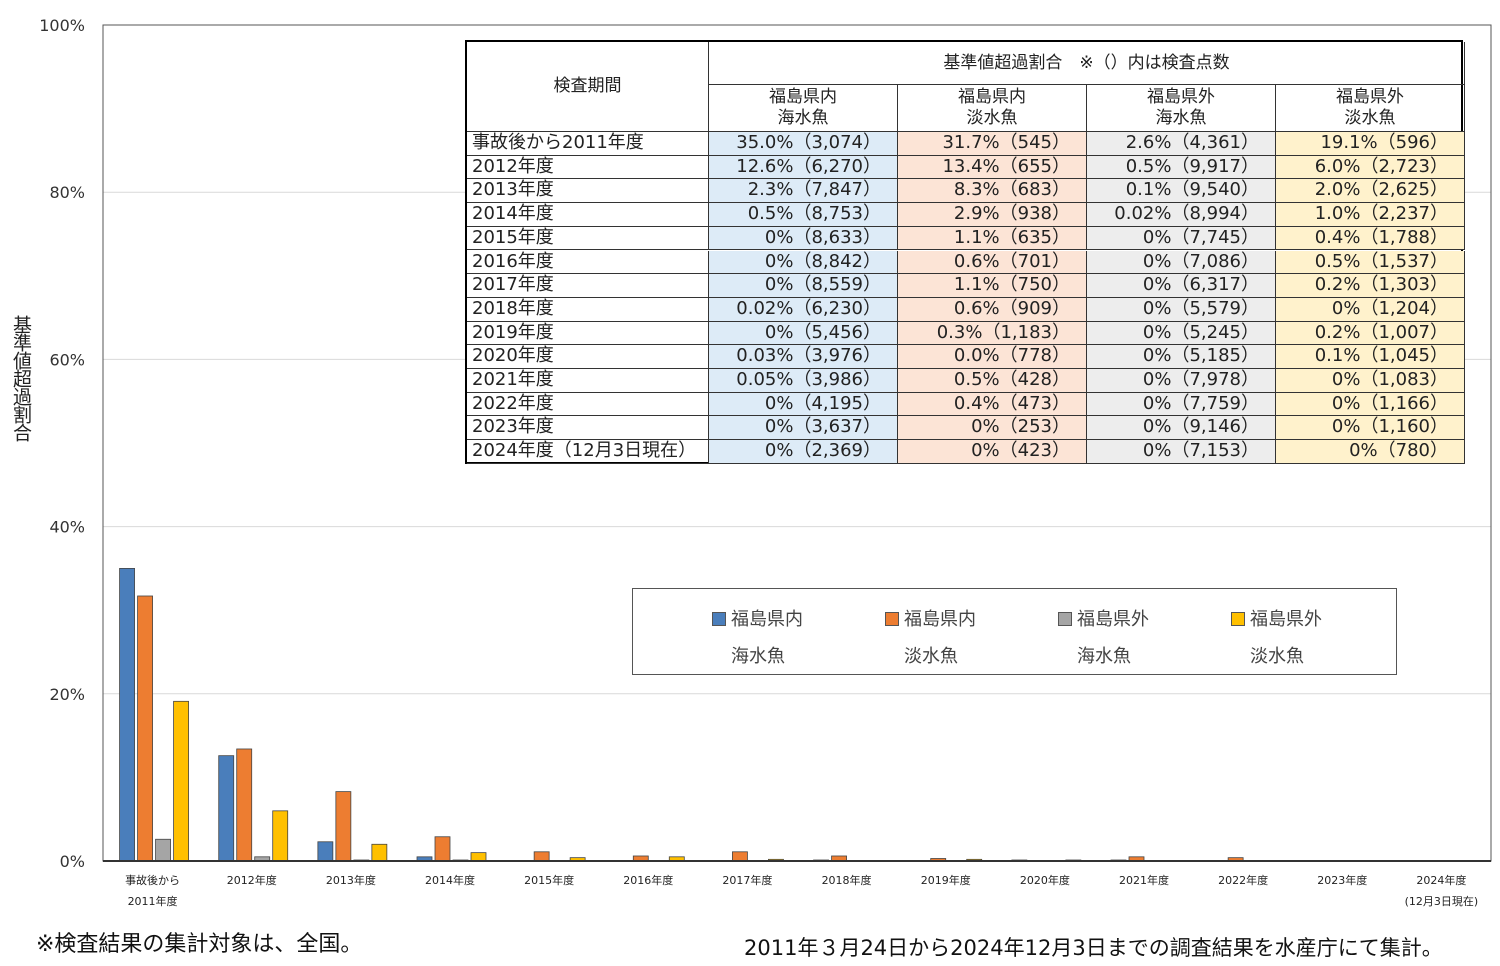 This screenshot has height=966, width=1500. I want to click on header-column: 福島県内 海水魚, so click(803, 108).